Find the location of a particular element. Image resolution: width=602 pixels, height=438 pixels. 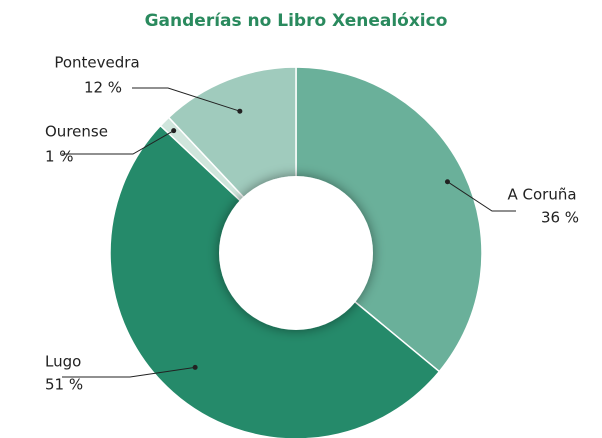

slice-value-label: 12 % is located at coordinates (103, 88).